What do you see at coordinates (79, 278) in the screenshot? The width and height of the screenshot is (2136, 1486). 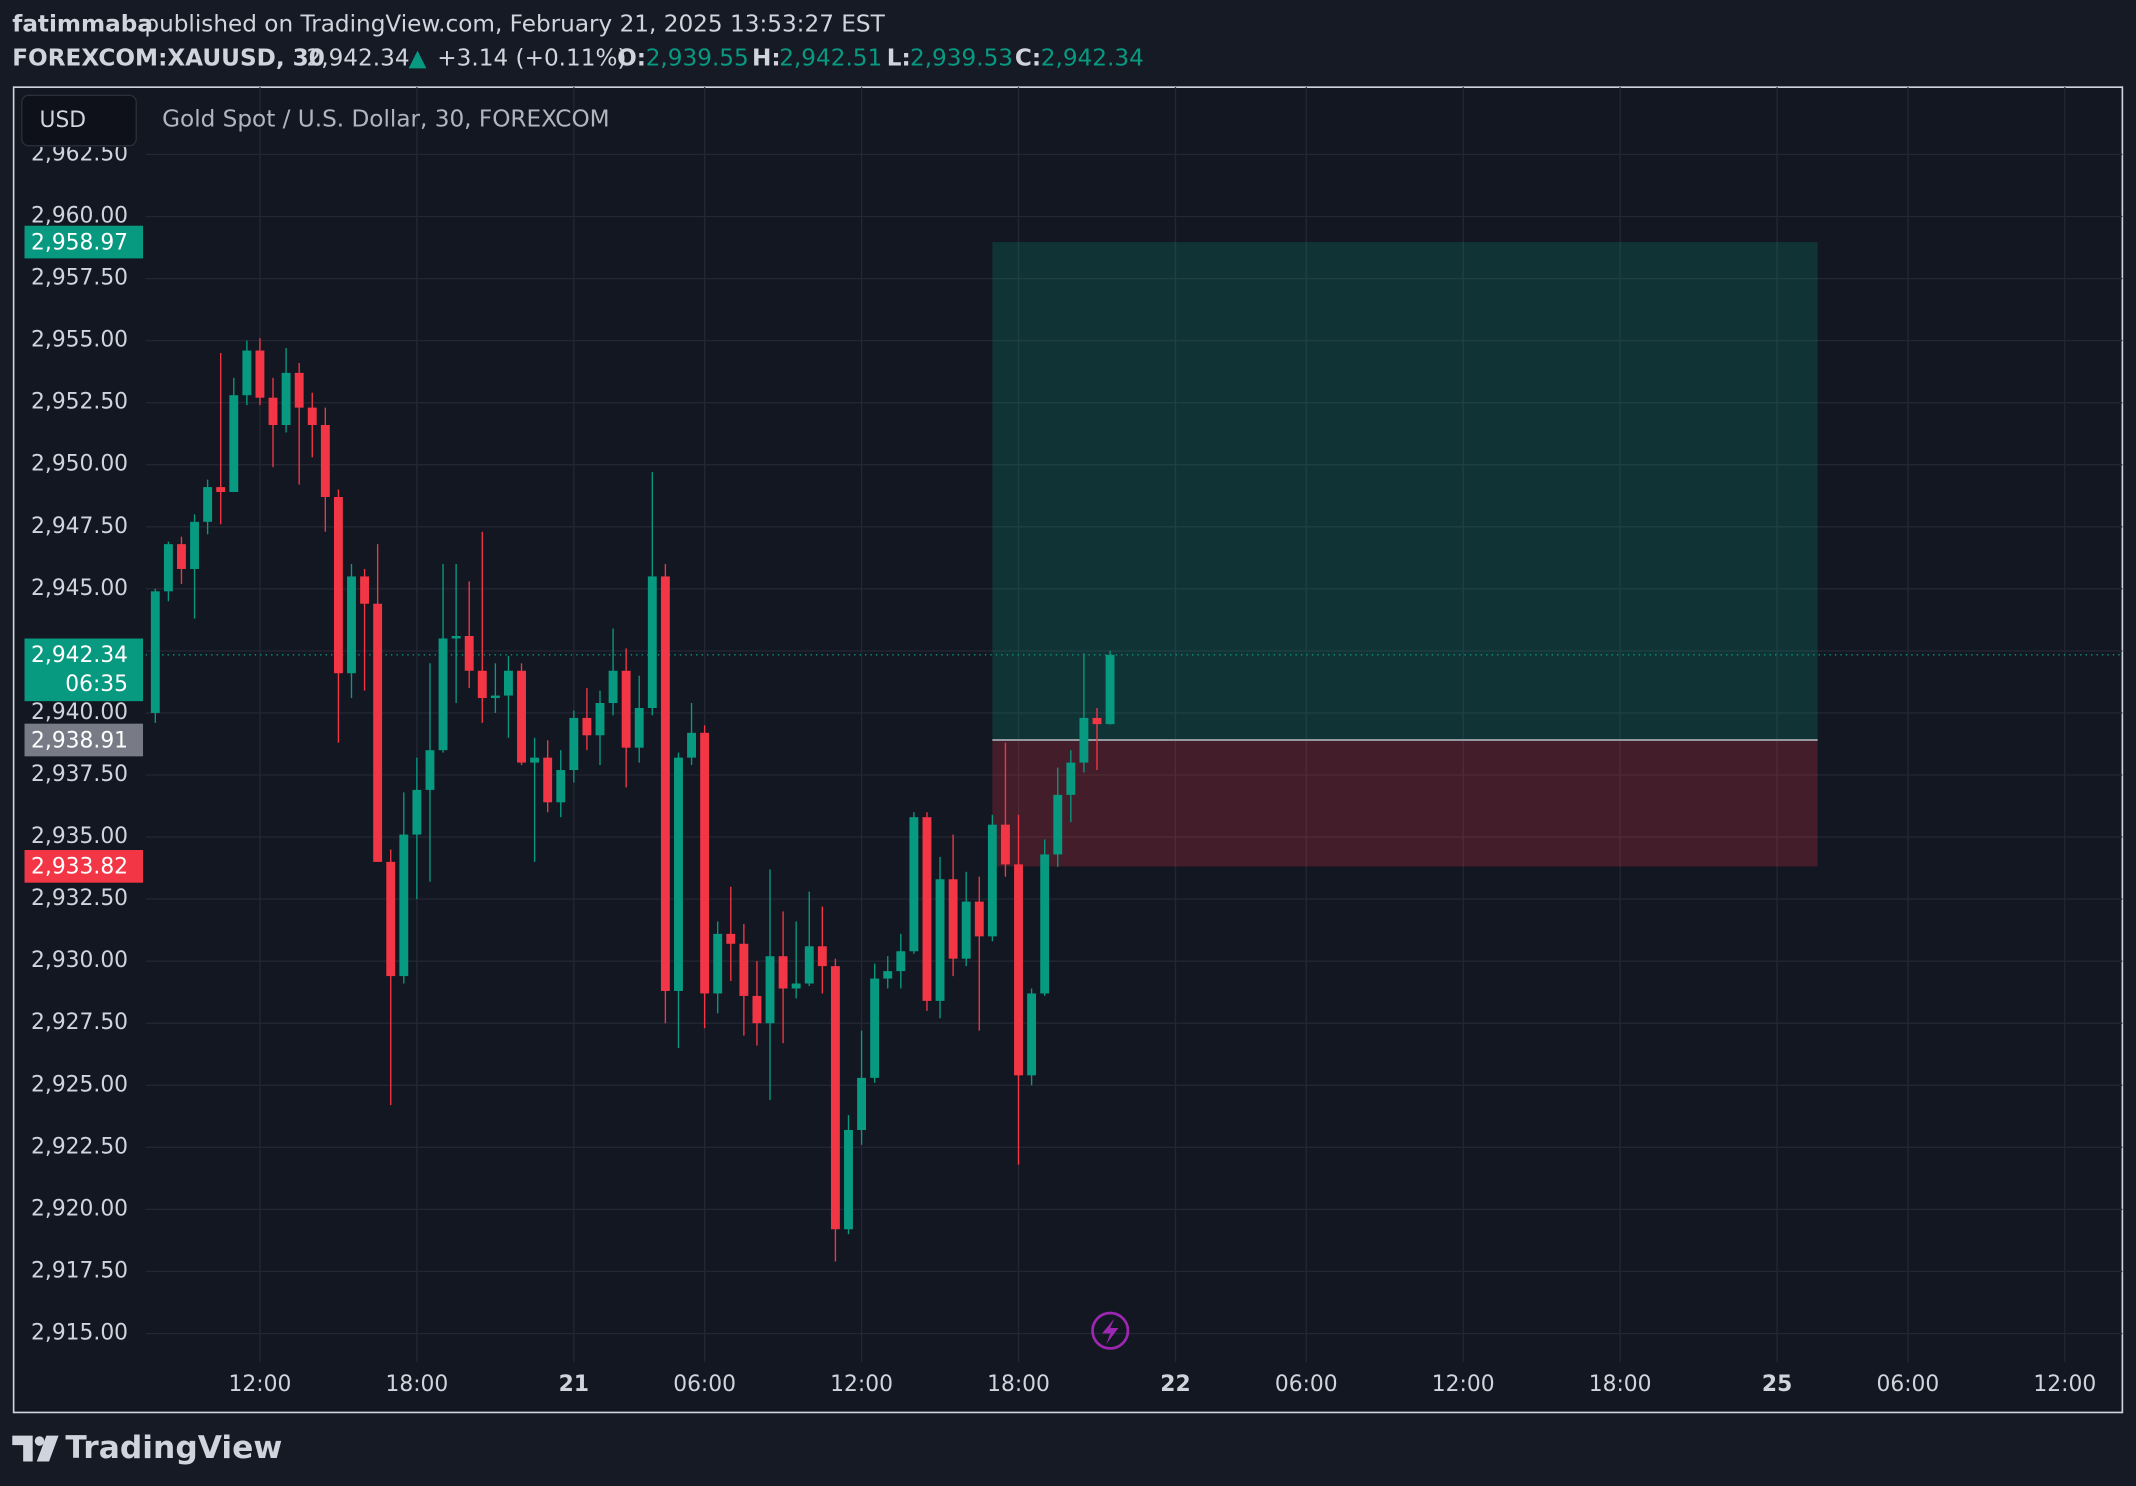 I see `y-tick-label: 2,957.50` at bounding box center [79, 278].